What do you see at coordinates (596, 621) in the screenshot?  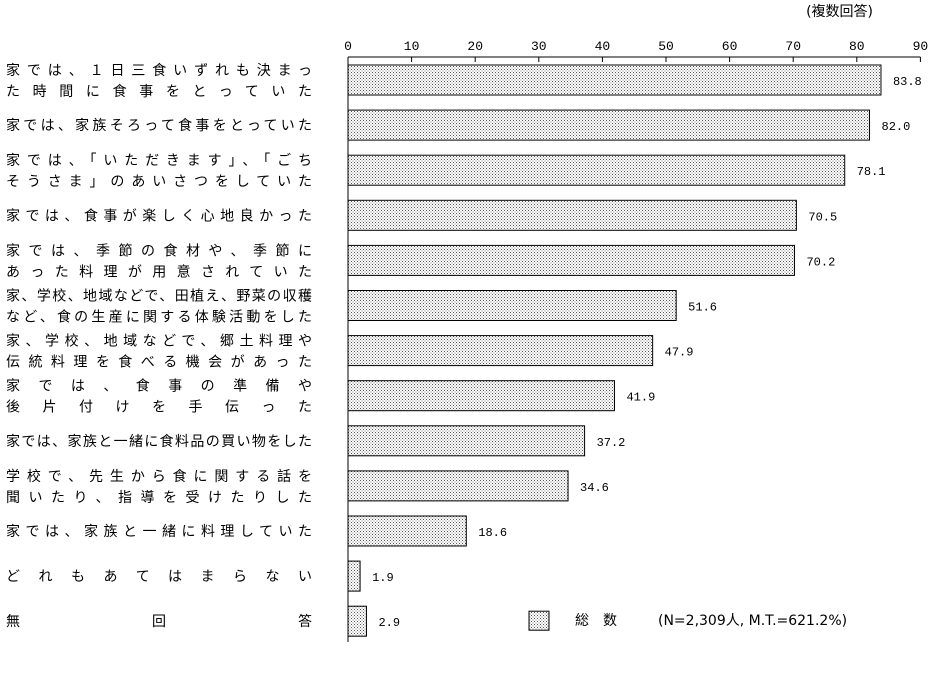 I see `legend-series-name: 総 数` at bounding box center [596, 621].